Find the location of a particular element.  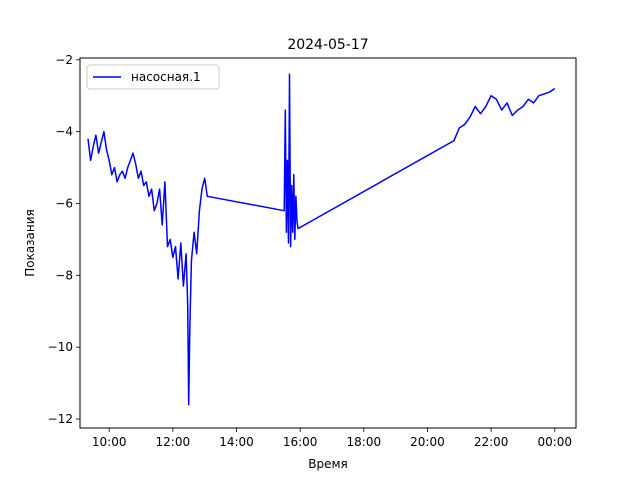

x-tick-label: 14:00 is located at coordinates (236, 442).